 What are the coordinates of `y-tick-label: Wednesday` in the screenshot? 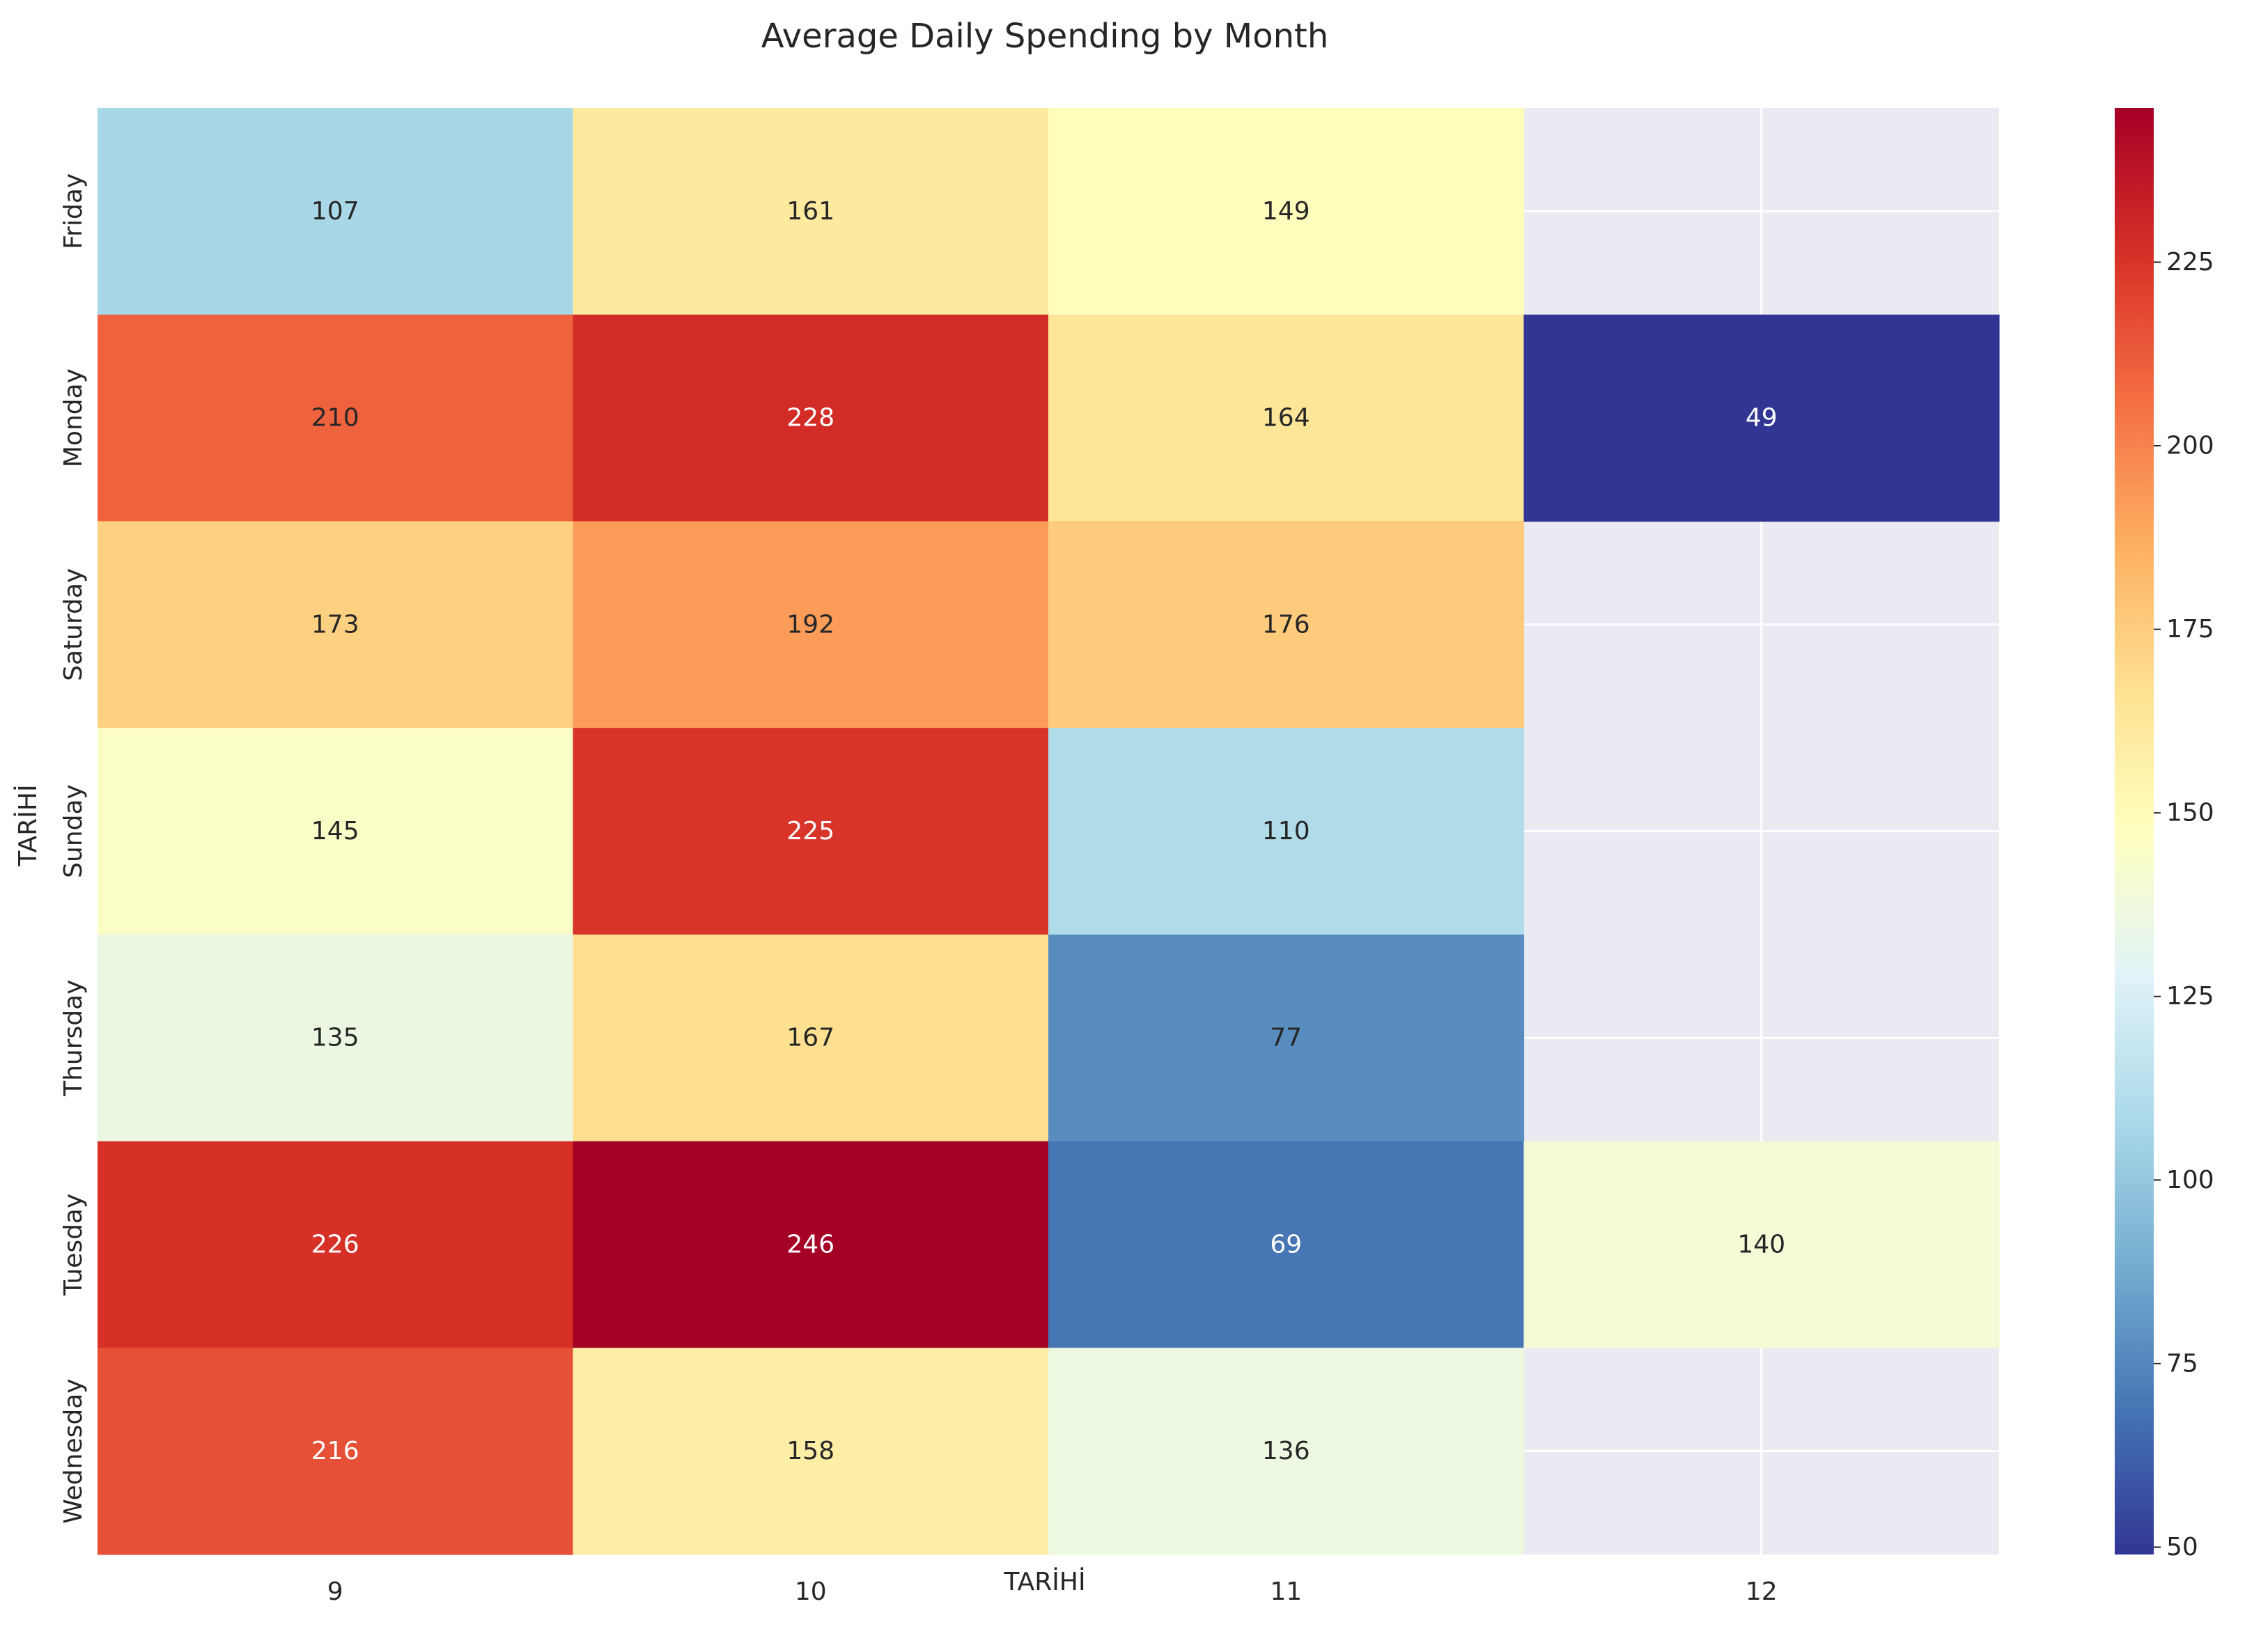 It's located at (73, 1451).